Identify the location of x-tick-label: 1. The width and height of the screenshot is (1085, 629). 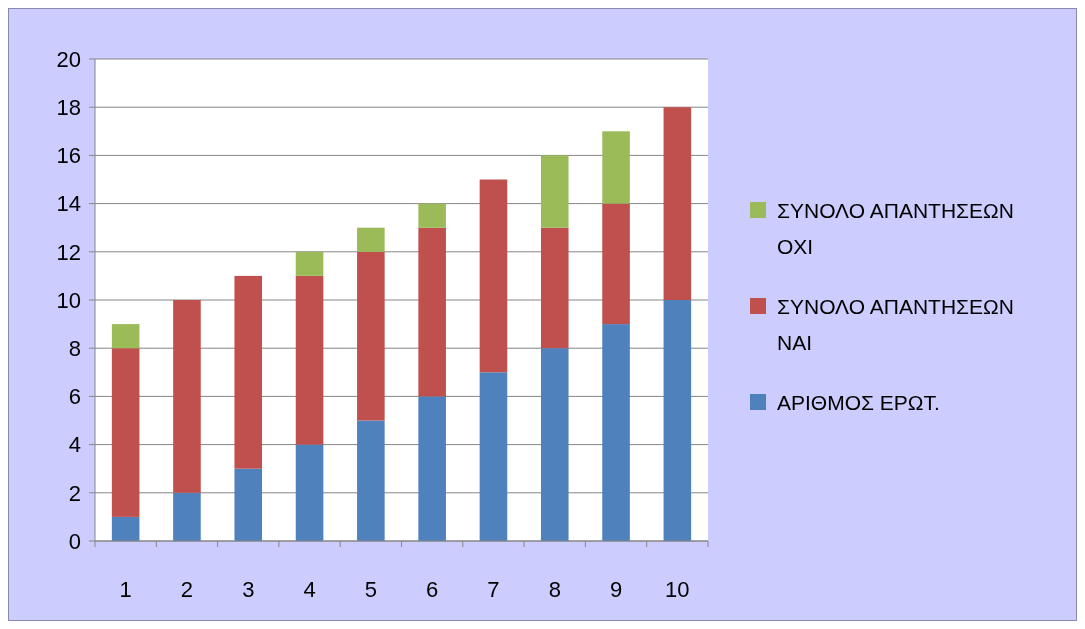
(125, 589).